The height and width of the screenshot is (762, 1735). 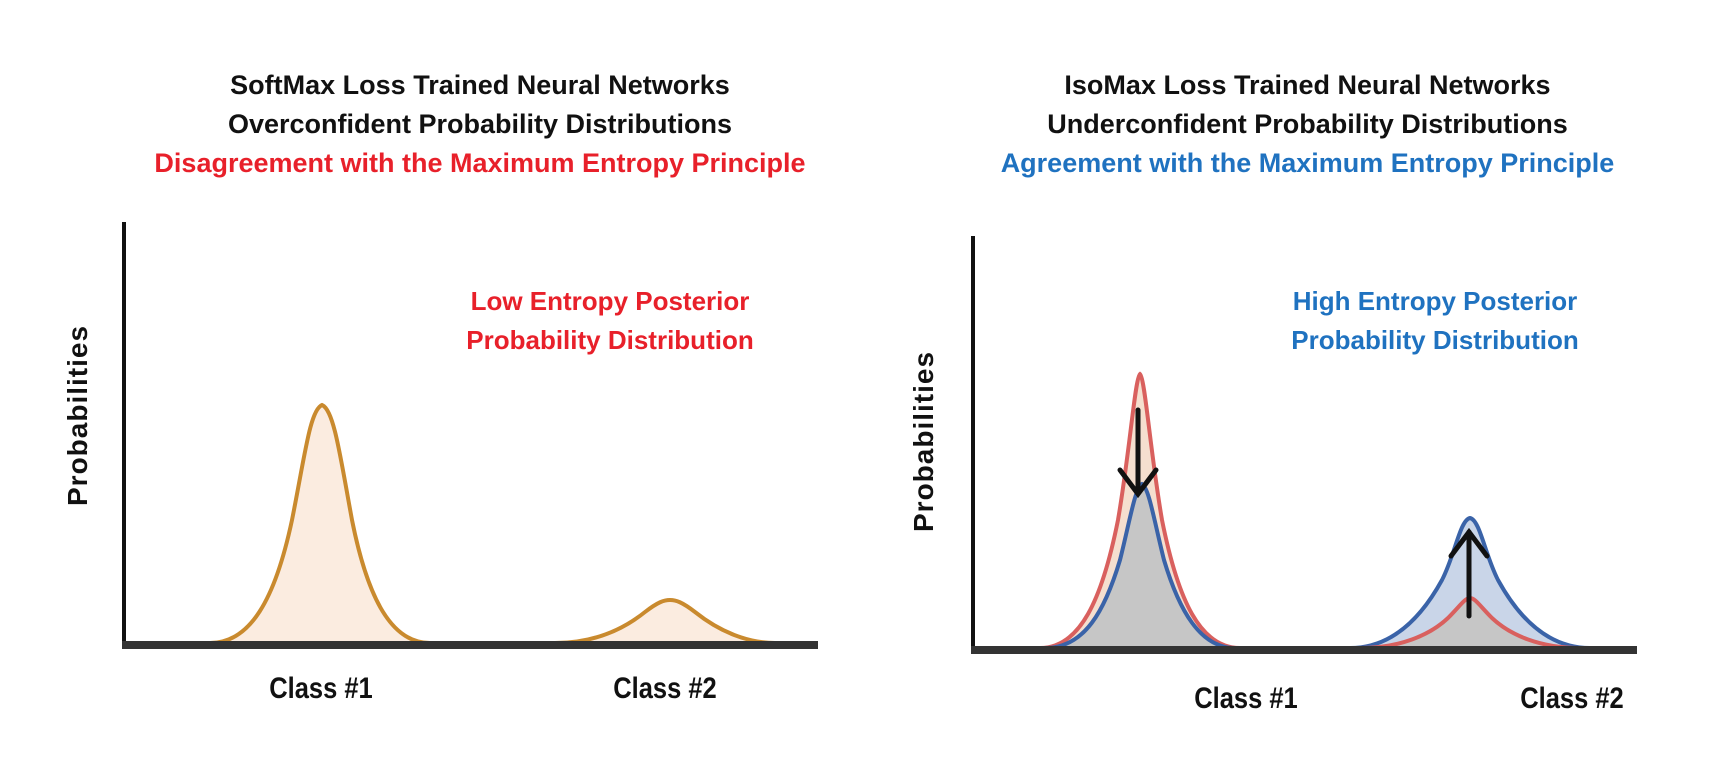 I want to click on softmax-title-line-1: SoftMax Loss Trained Neural Networks, so click(x=480, y=85).